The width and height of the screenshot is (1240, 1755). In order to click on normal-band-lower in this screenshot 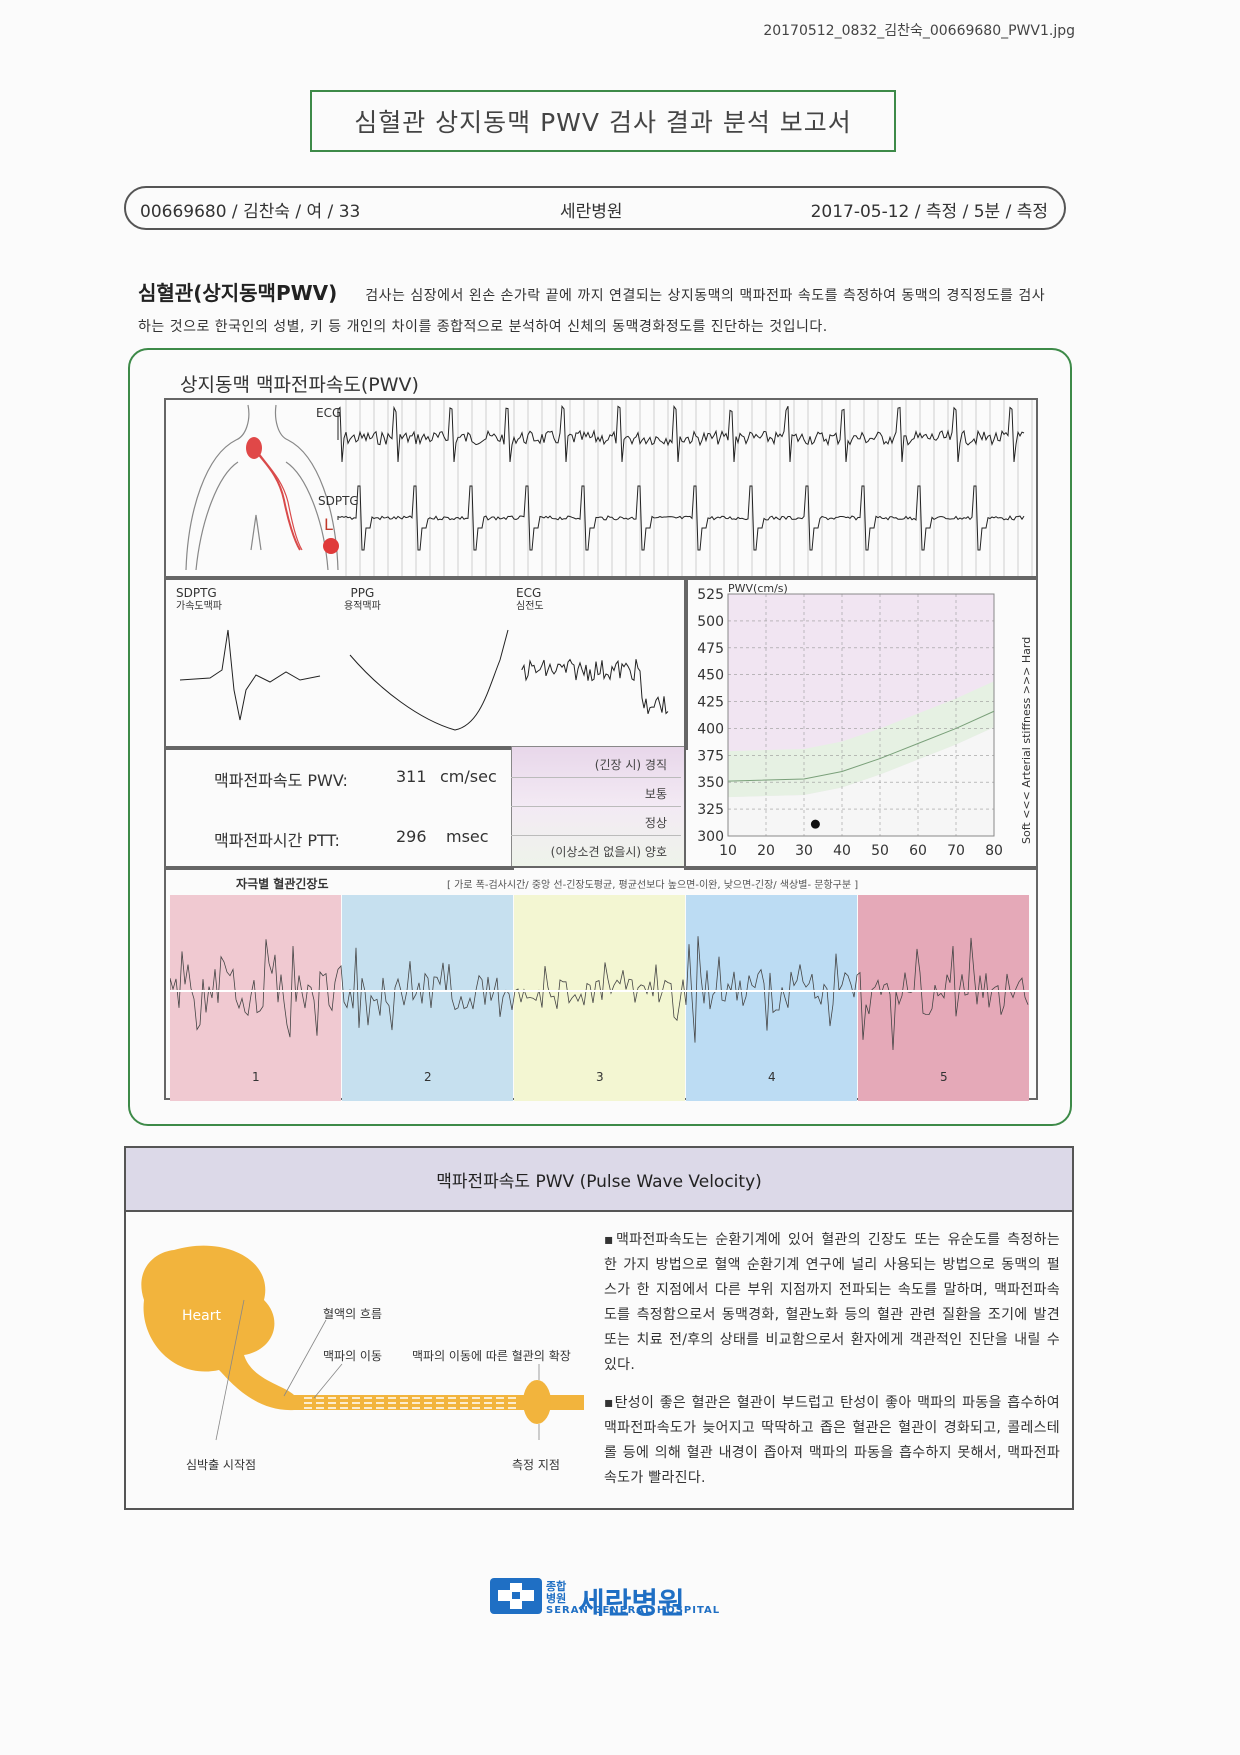, I will do `click(861, 781)`.